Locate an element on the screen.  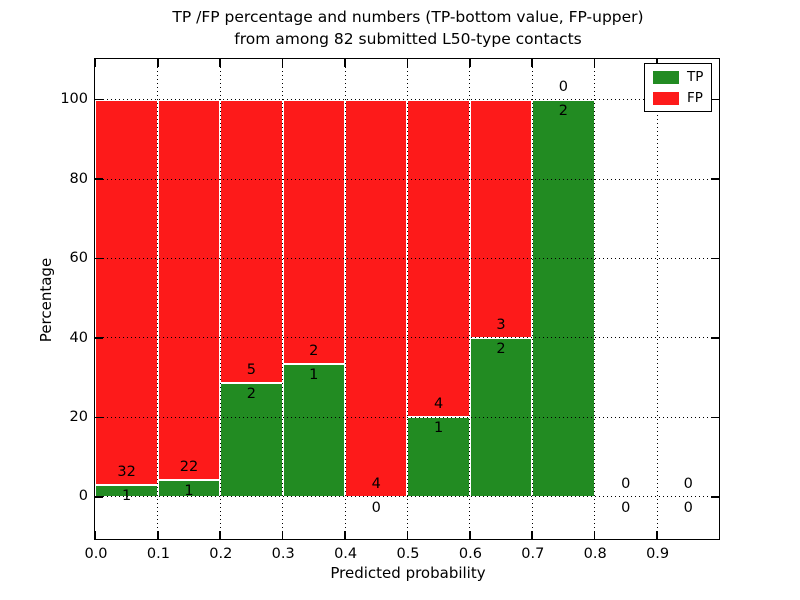
legend-label-fp: FP is located at coordinates (695, 98).